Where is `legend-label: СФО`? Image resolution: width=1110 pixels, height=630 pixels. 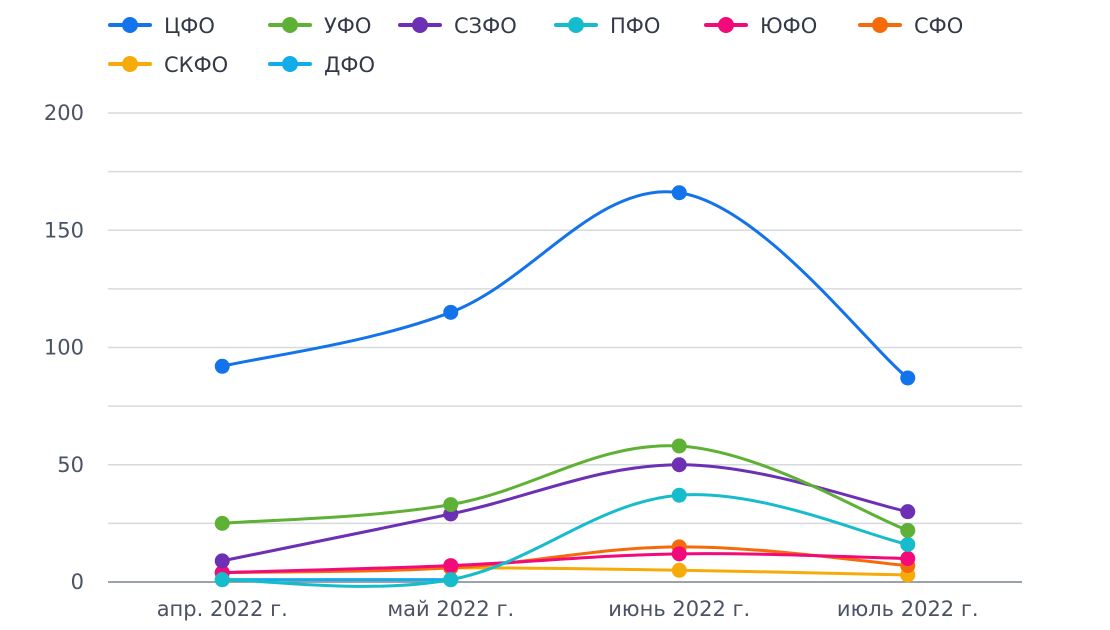
legend-label: СФО is located at coordinates (938, 26).